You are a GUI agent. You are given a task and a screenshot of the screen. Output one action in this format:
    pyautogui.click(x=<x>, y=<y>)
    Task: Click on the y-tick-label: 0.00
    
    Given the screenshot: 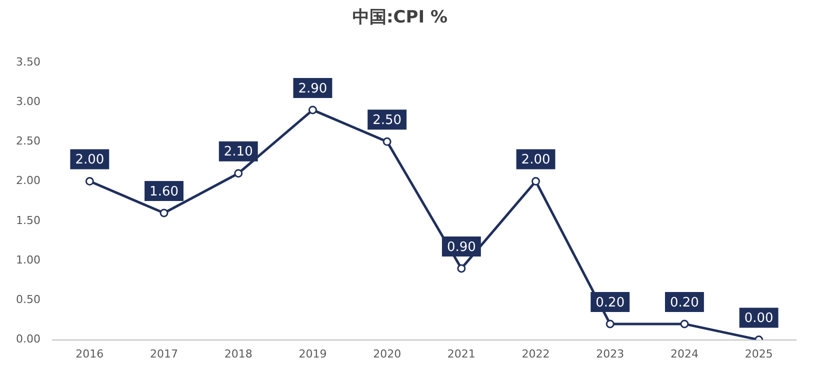 What is the action you would take?
    pyautogui.click(x=28, y=339)
    